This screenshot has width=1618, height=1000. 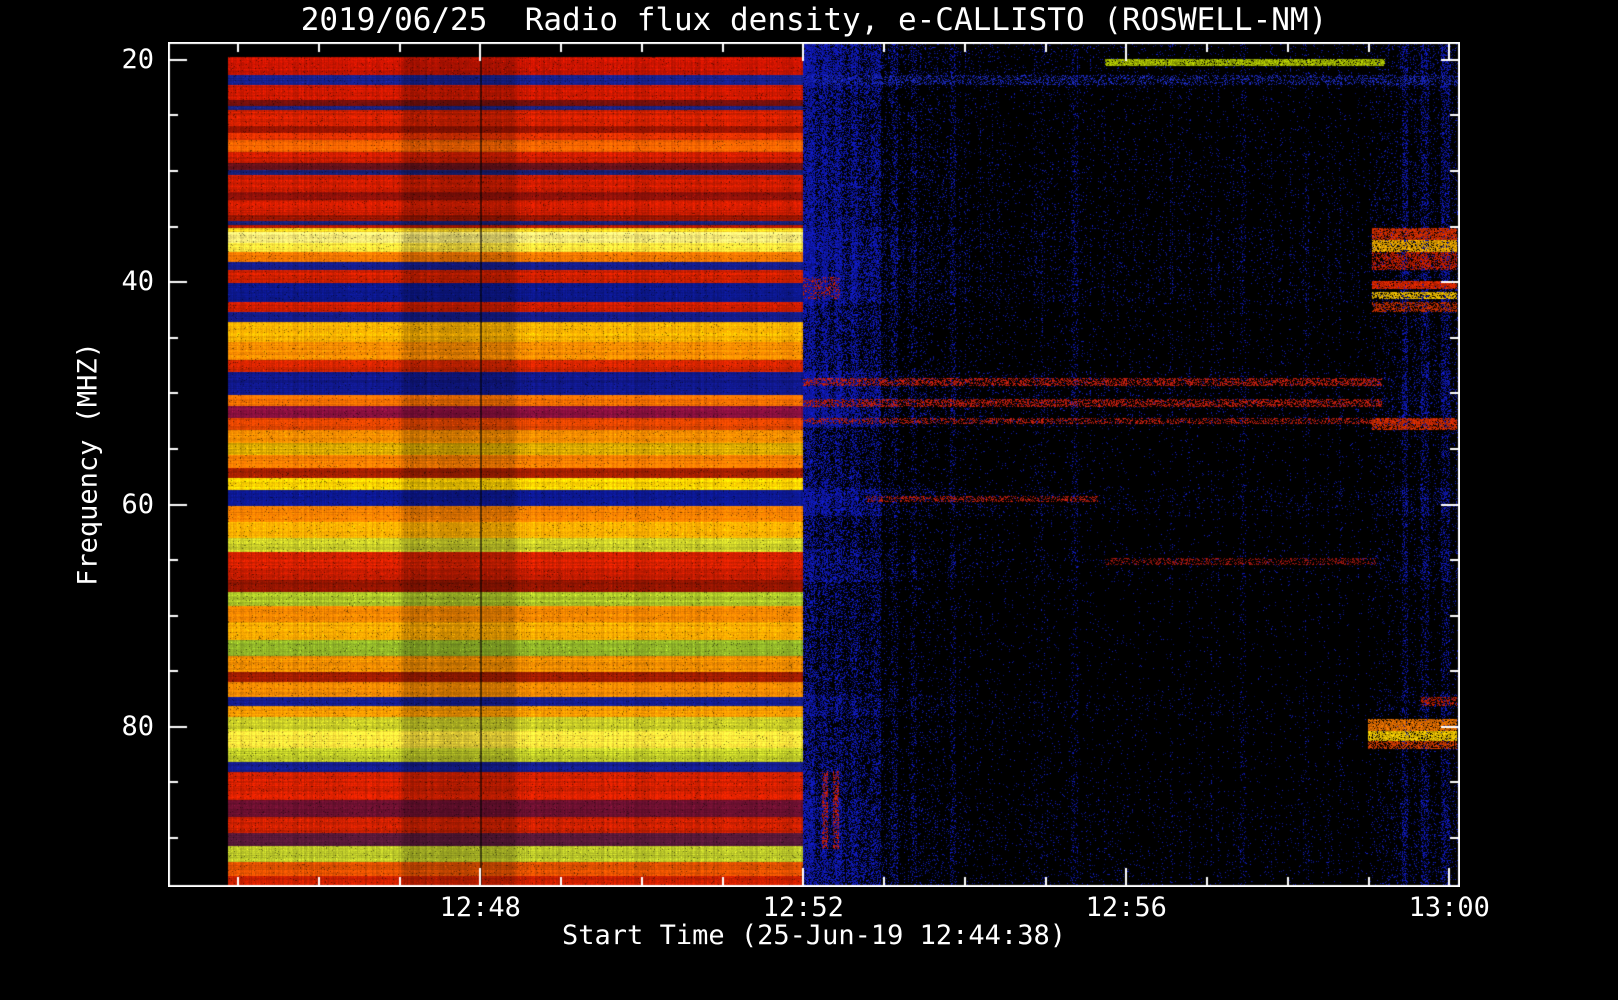 I want to click on y-tick-label: 20, so click(x=137, y=59).